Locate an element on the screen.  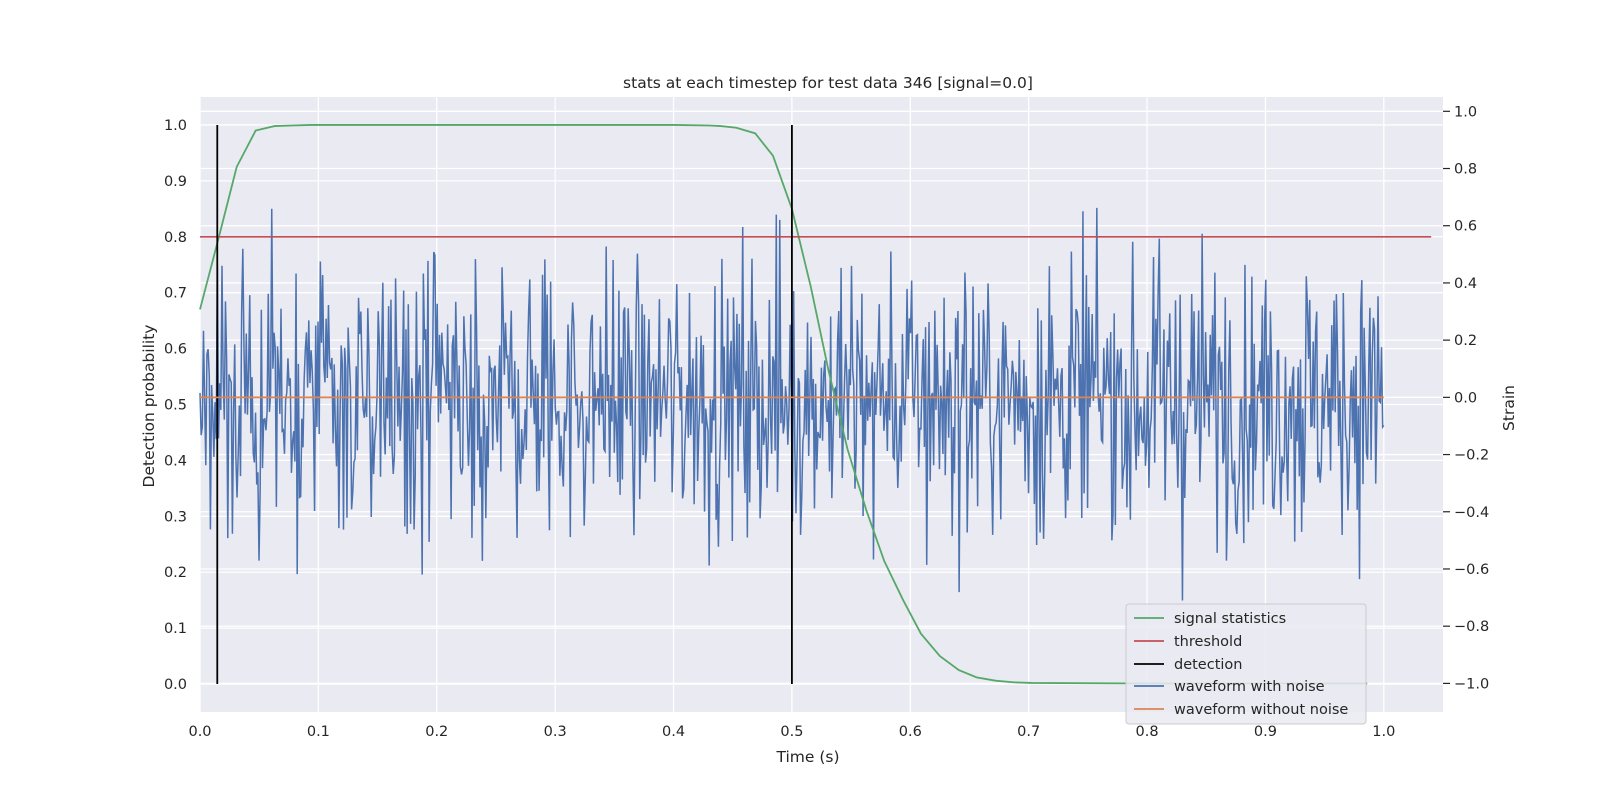
y-tick-label: 0.4 is located at coordinates (175, 461).